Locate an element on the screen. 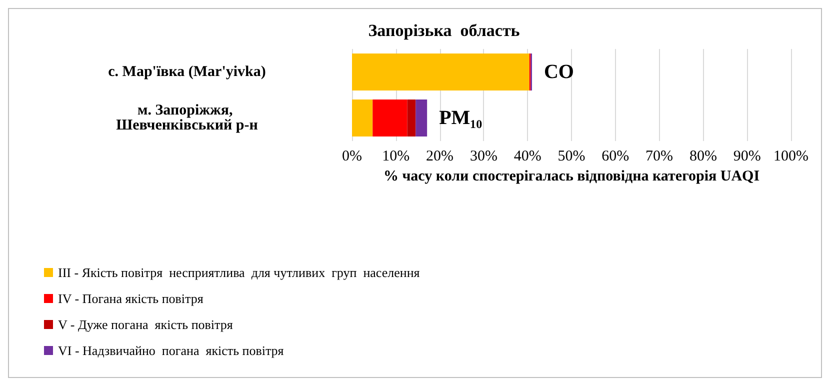  x-tick-label: 10% is located at coordinates (396, 156).